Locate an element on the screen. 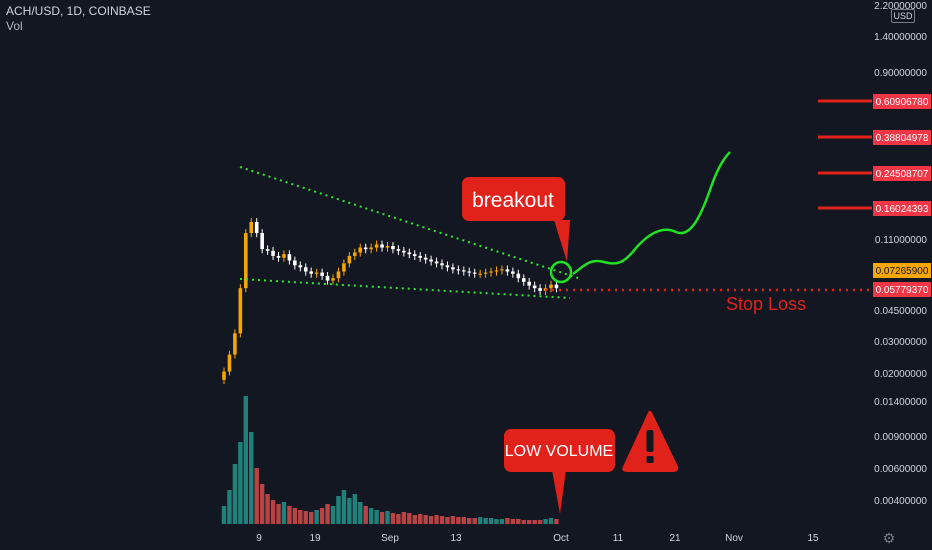  breakout-callout: breakout is located at coordinates (516, 219).